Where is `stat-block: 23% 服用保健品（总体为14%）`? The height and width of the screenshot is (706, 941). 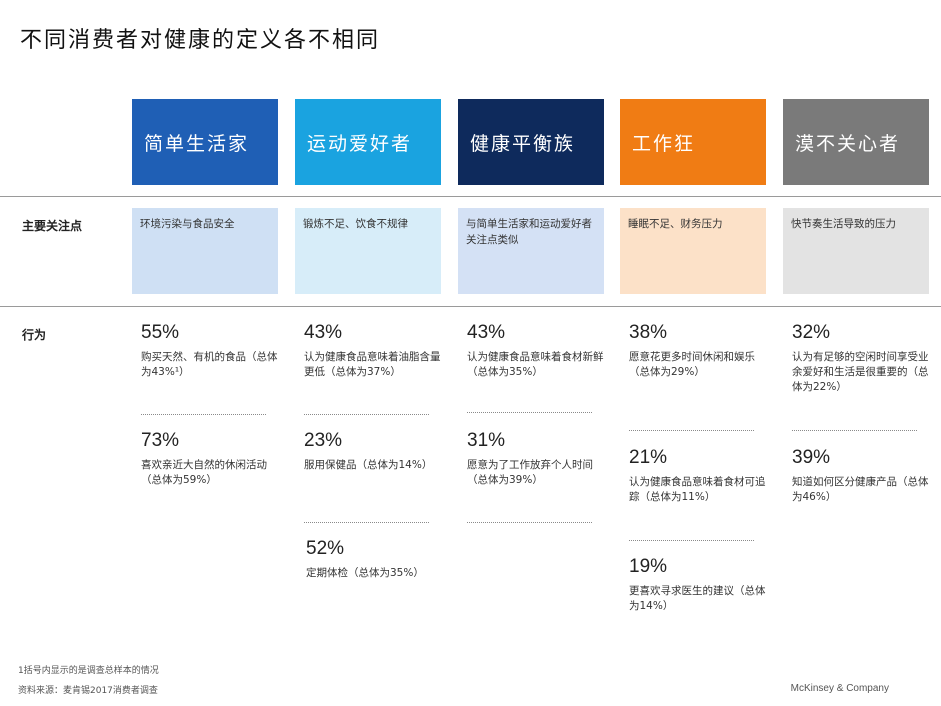 stat-block: 23% 服用保健品（总体为14%） is located at coordinates (377, 451).